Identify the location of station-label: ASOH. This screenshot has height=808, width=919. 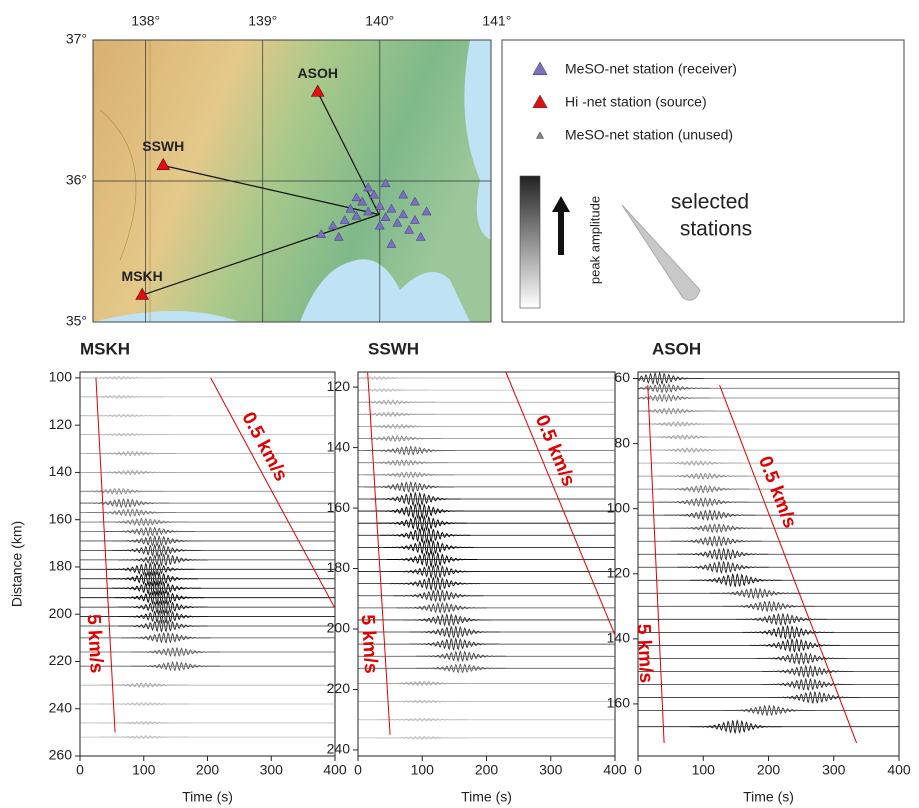
(318, 73).